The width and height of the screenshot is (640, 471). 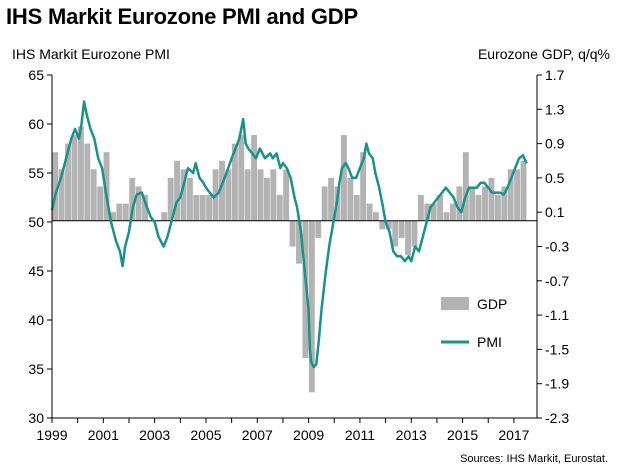 I want to click on left-tick-label: 50, so click(x=36, y=222).